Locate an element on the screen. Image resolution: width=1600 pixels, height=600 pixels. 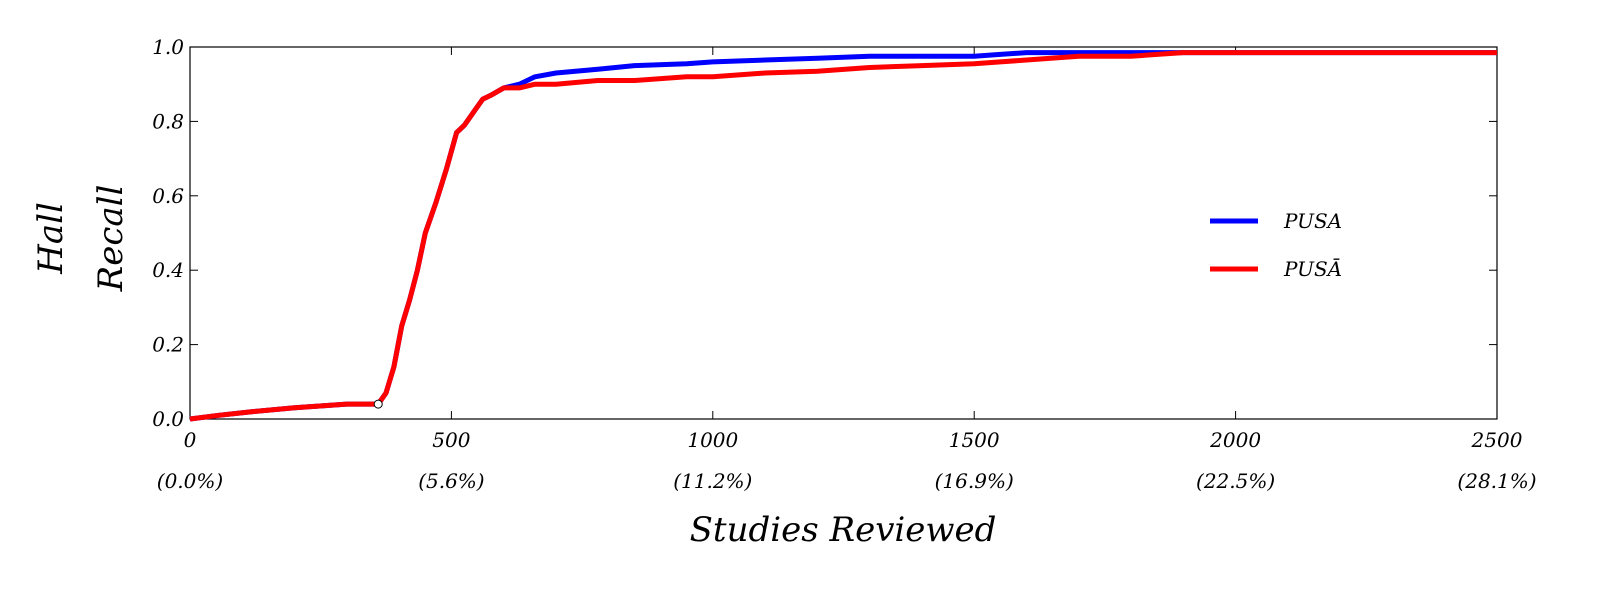
x-axis-title: Studies Reviewed is located at coordinates (843, 530).